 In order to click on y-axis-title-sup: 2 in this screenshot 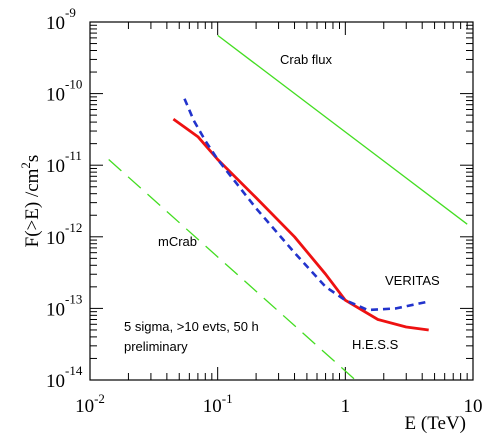, I will do `click(25, 165)`.